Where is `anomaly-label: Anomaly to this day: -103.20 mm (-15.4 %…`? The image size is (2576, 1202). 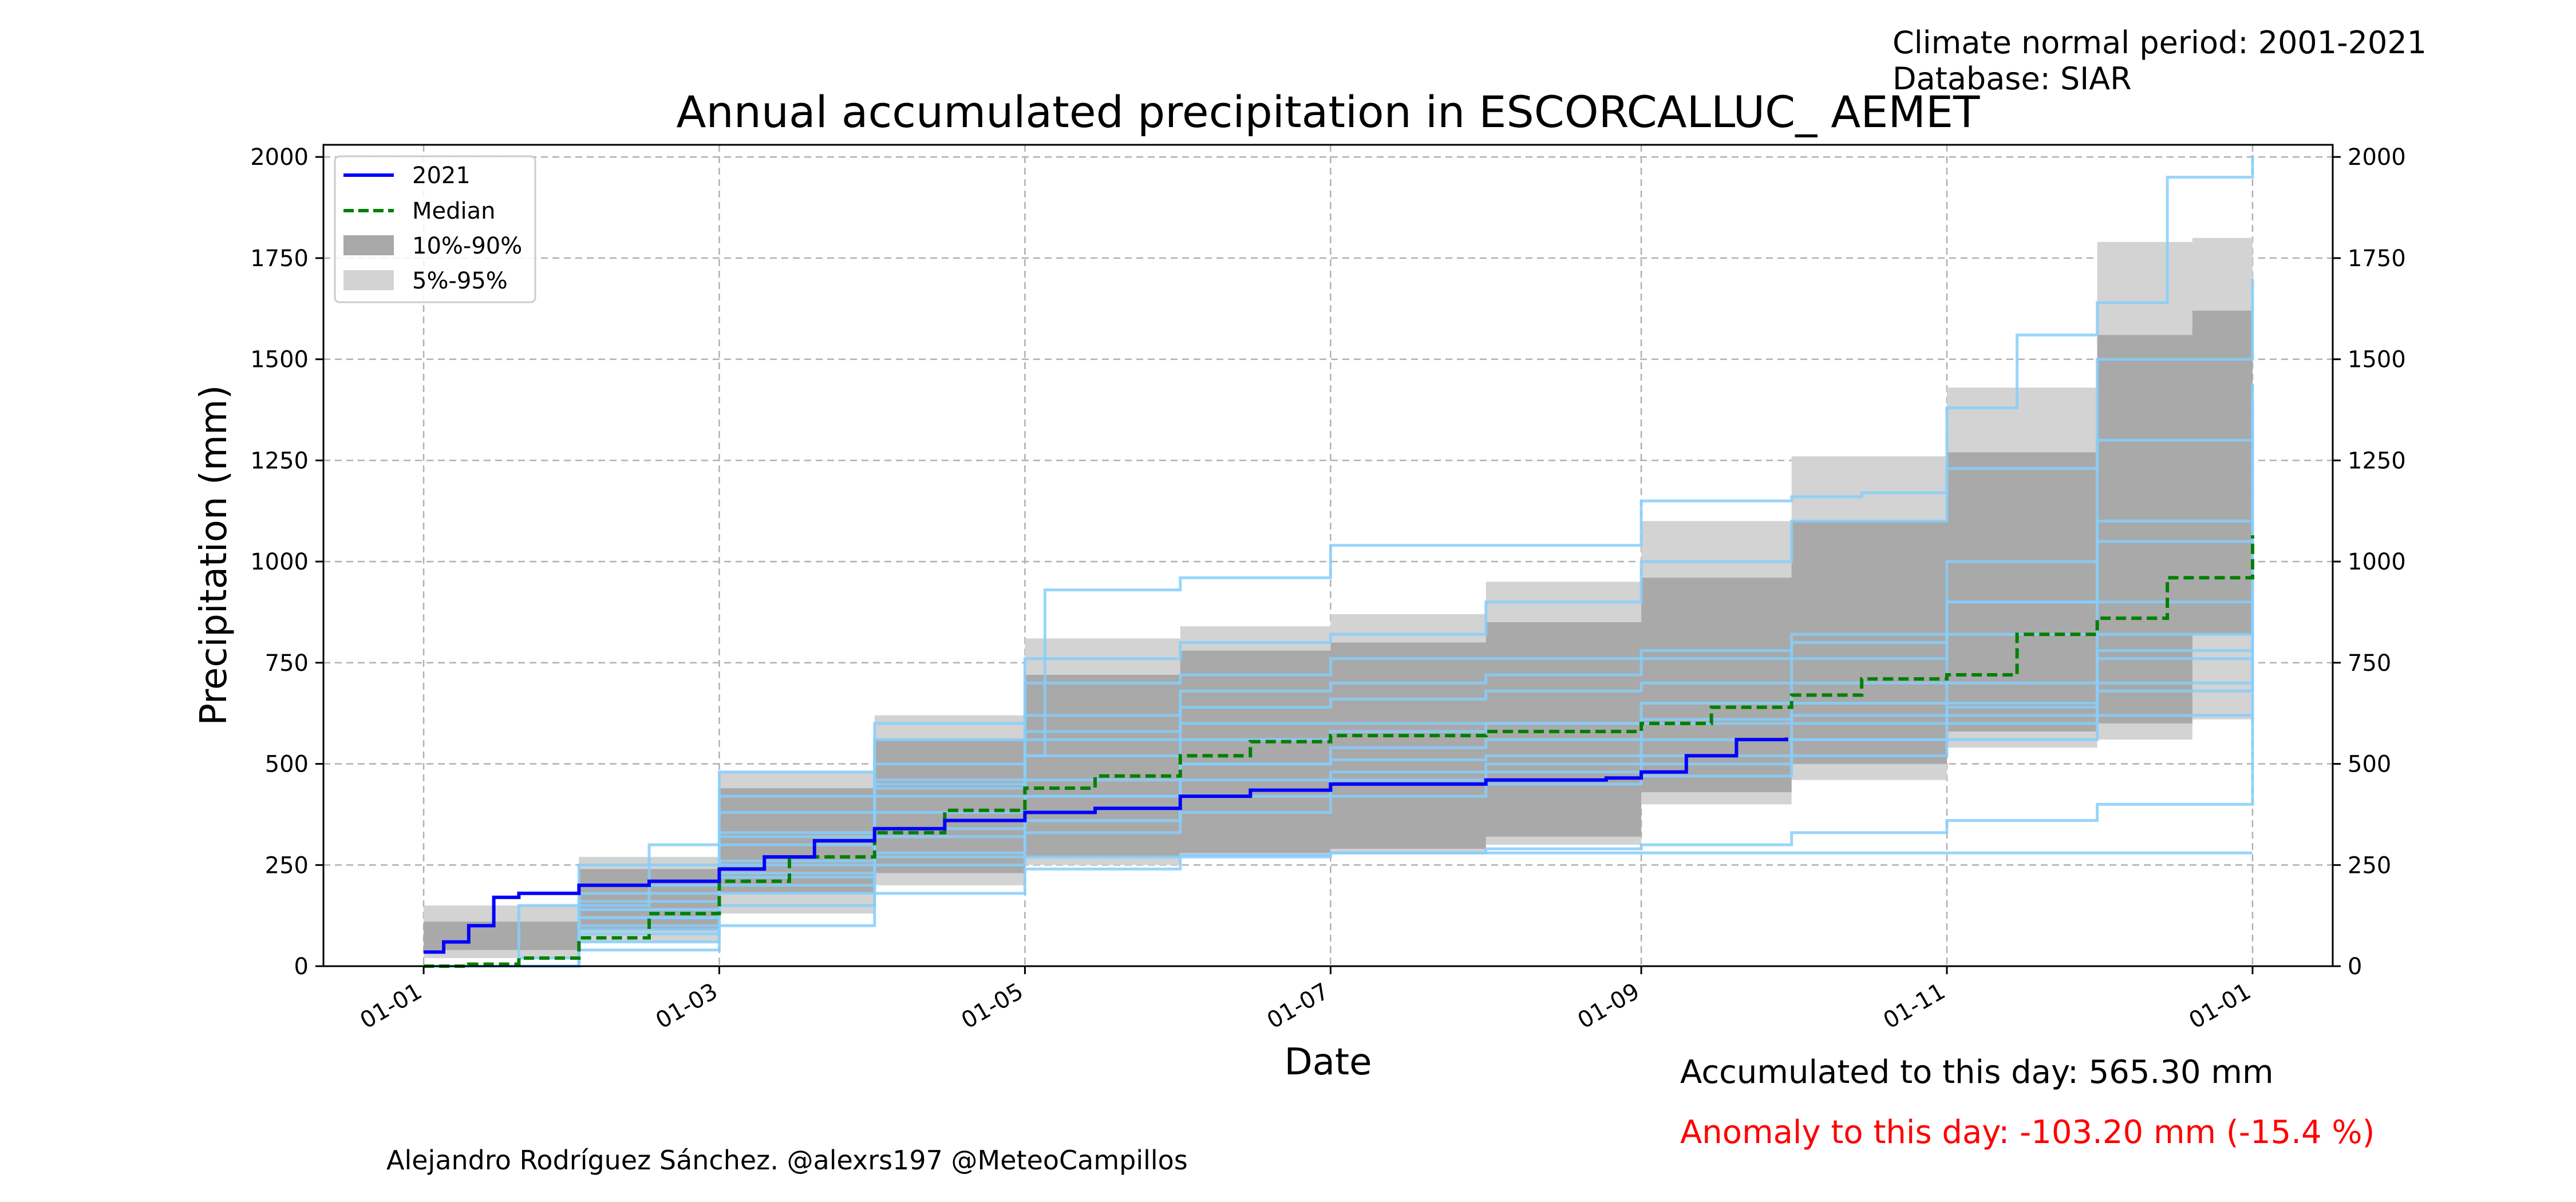
anomaly-label: Anomaly to this day: -103.20 mm (-15.4 %… is located at coordinates (2027, 1132).